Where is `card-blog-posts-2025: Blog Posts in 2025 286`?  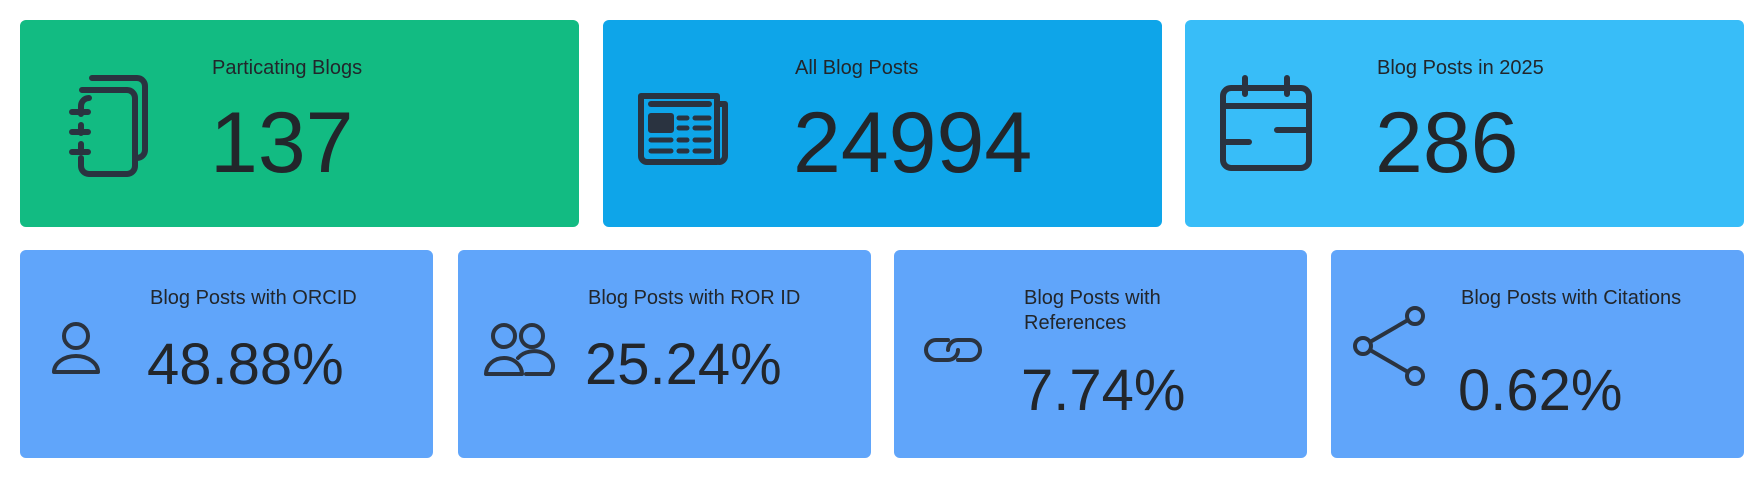
card-blog-posts-2025: Blog Posts in 2025 286 is located at coordinates (1464, 123).